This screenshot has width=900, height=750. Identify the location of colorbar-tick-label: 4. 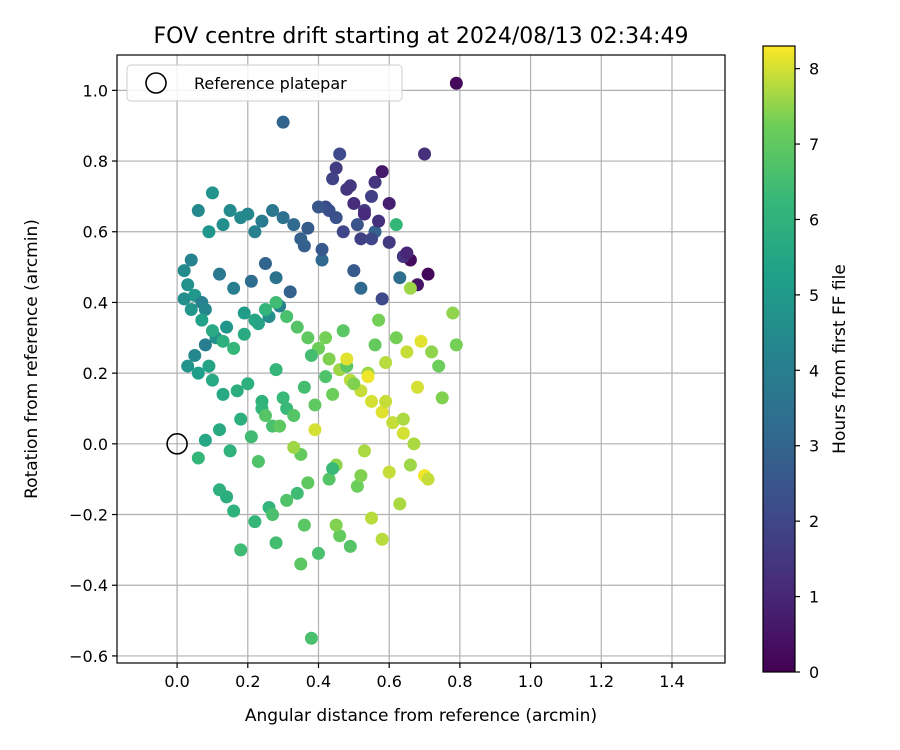
(814, 370).